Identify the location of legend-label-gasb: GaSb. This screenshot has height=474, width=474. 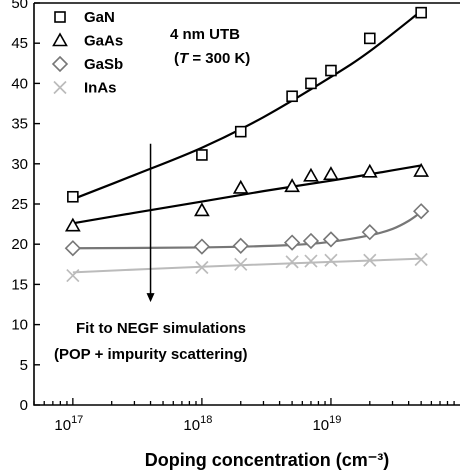
(103, 64).